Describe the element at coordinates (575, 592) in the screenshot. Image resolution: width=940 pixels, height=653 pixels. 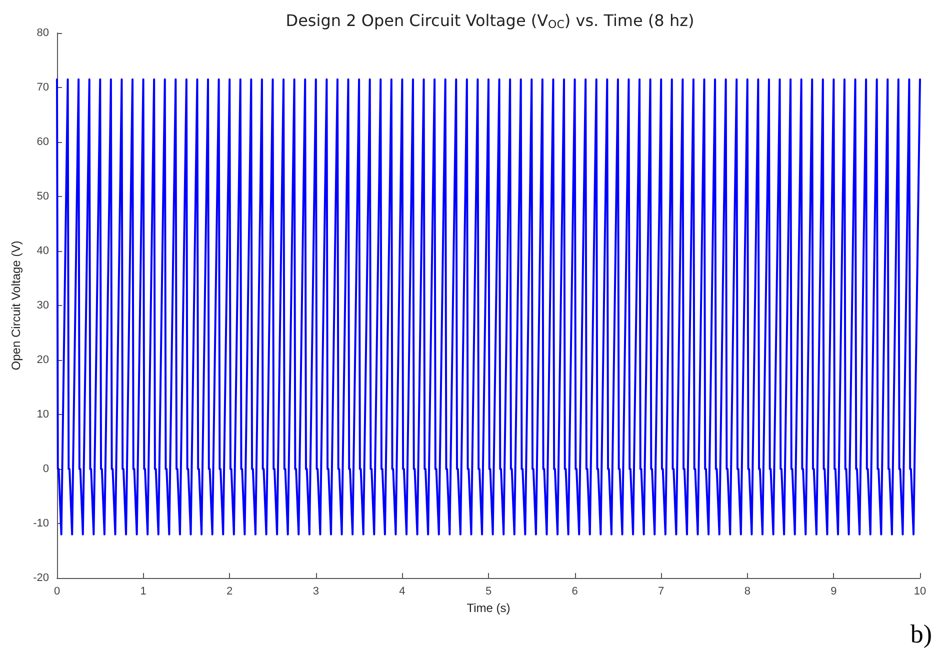
I see `x-tick-label: 6` at that location.